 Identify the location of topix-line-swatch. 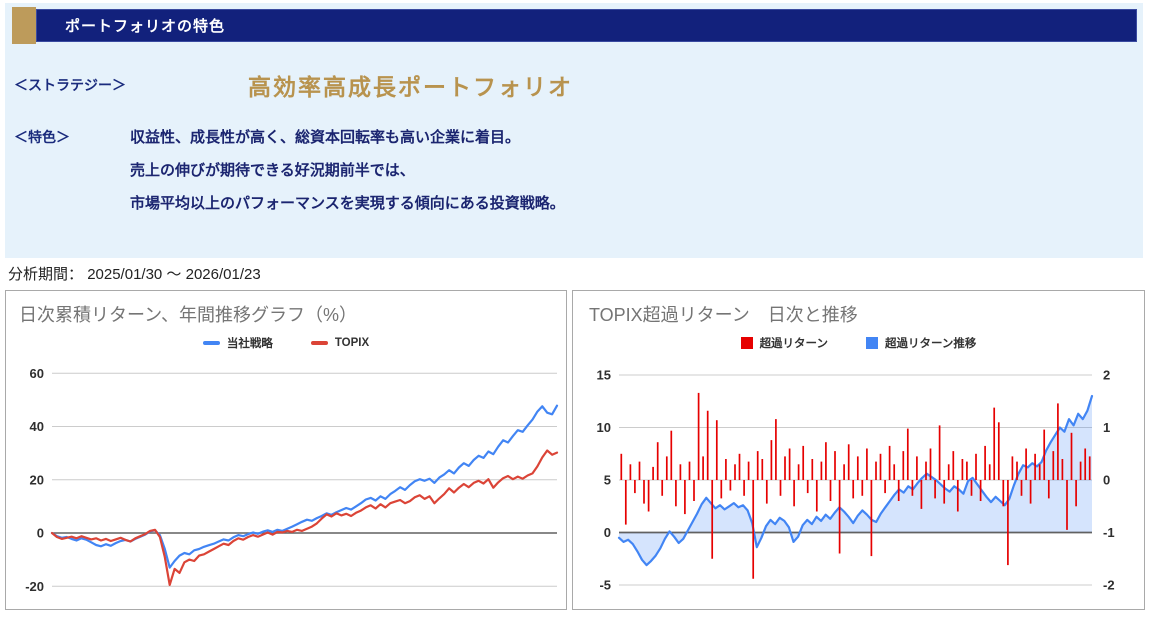
(319, 343).